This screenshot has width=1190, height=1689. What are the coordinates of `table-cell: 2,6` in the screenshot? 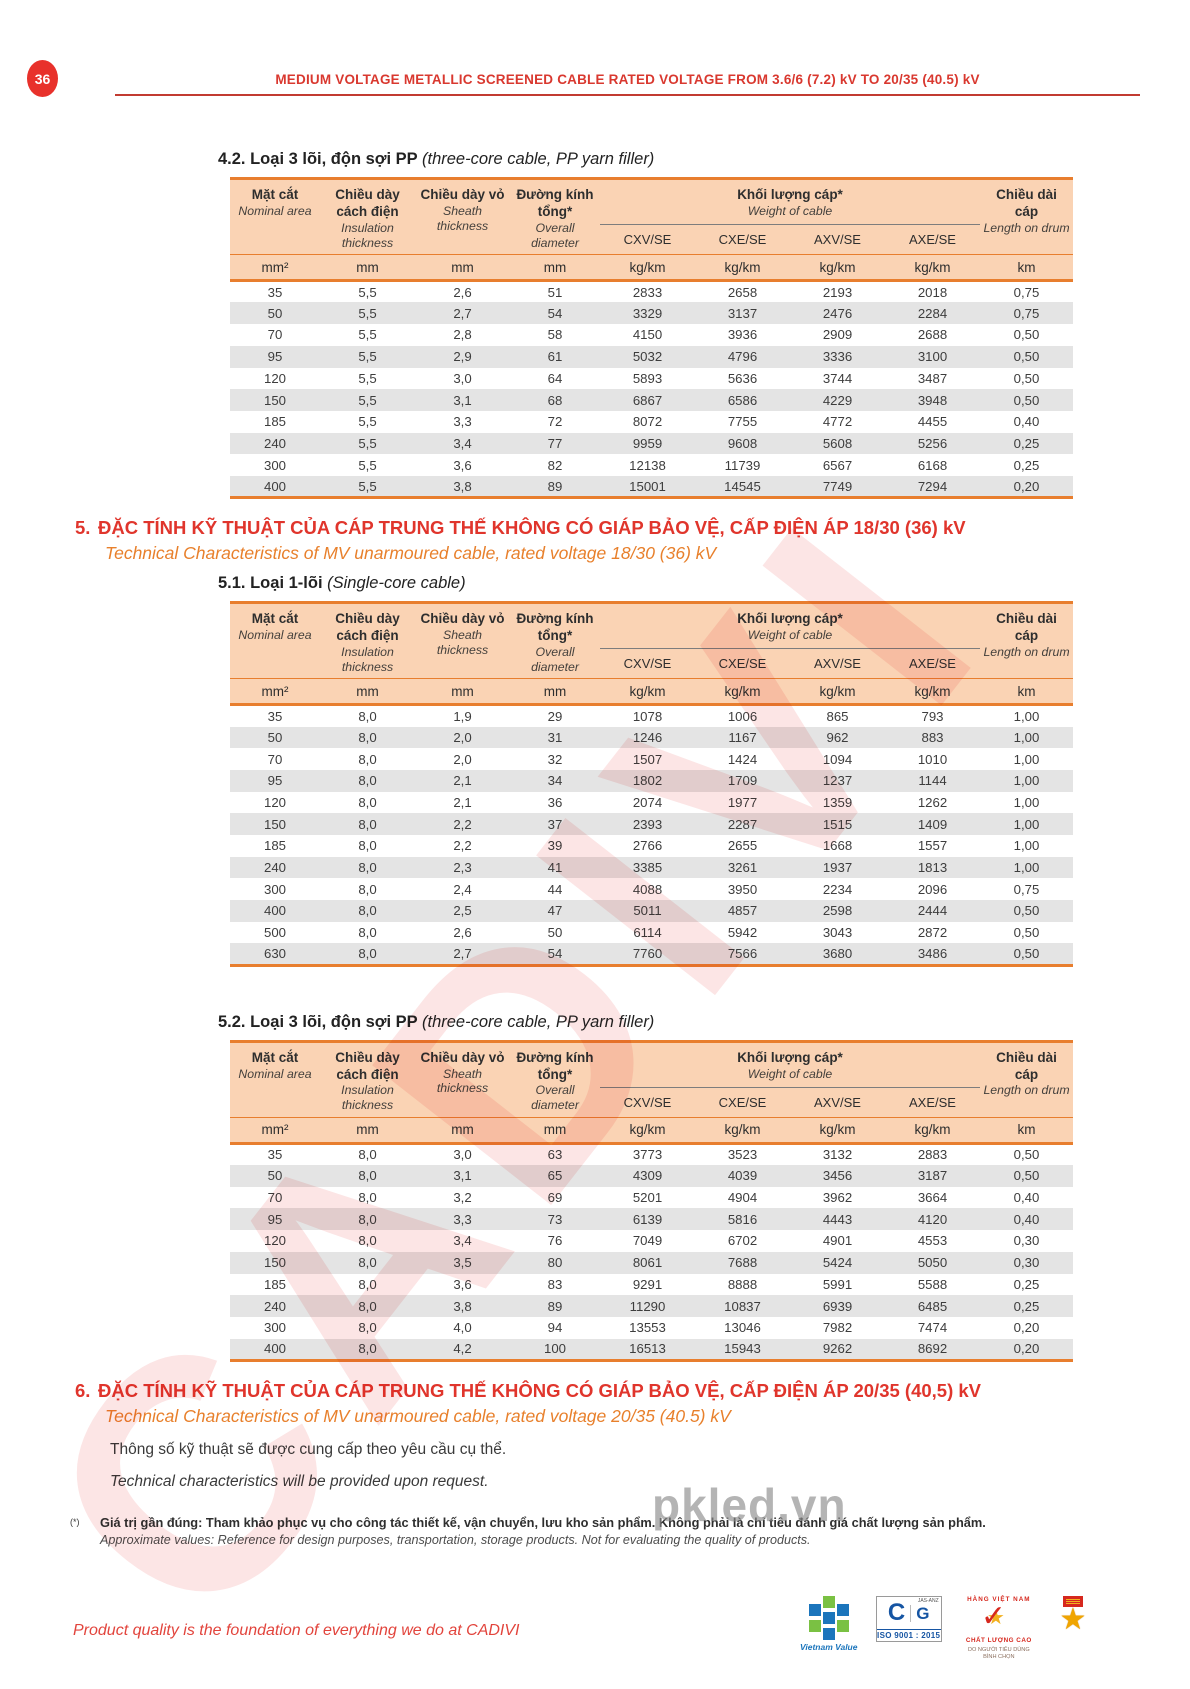 It's located at (462, 292).